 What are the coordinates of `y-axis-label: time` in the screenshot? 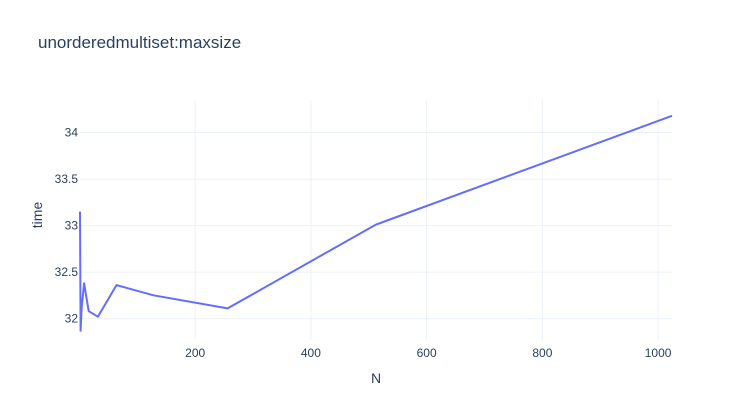 It's located at (37, 215).